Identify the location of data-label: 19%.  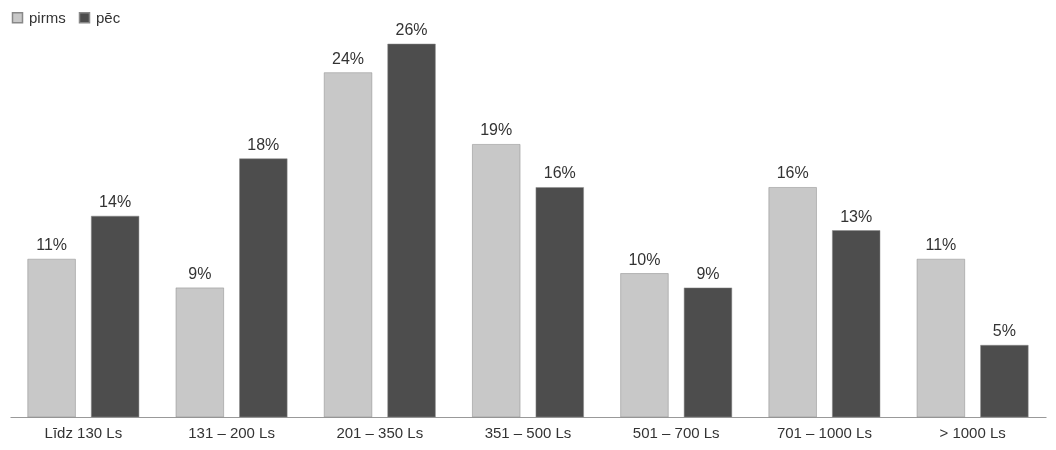
(496, 130).